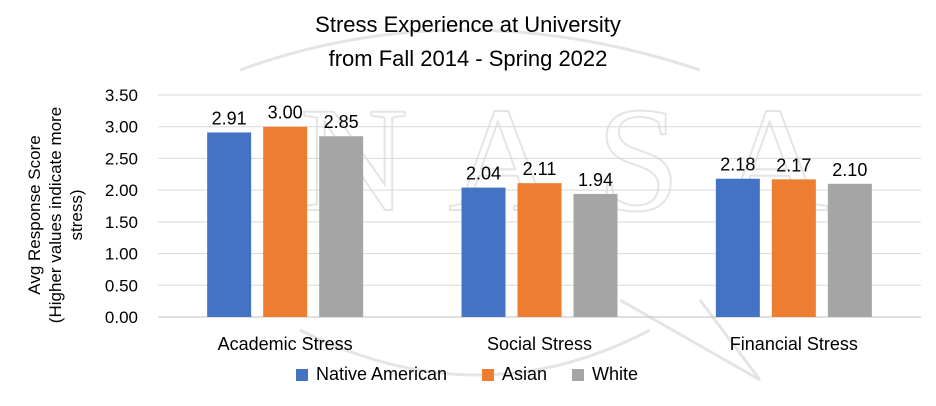 Image resolution: width=936 pixels, height=406 pixels. What do you see at coordinates (849, 170) in the screenshot?
I see `data-label: 2.10` at bounding box center [849, 170].